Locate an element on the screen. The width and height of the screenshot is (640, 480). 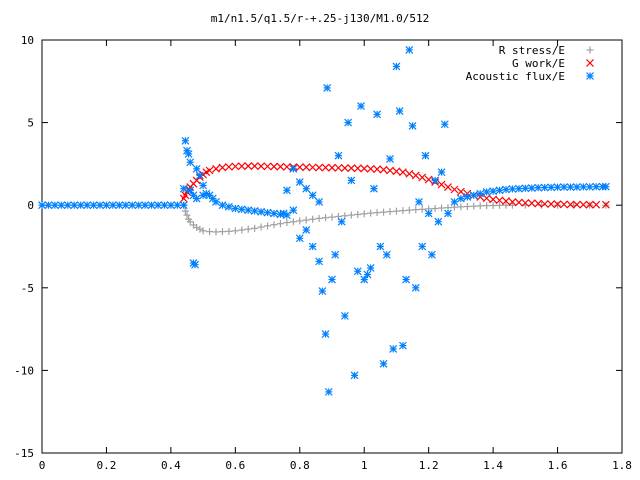
x-tick-label: 1.4 is located at coordinates (493, 465).